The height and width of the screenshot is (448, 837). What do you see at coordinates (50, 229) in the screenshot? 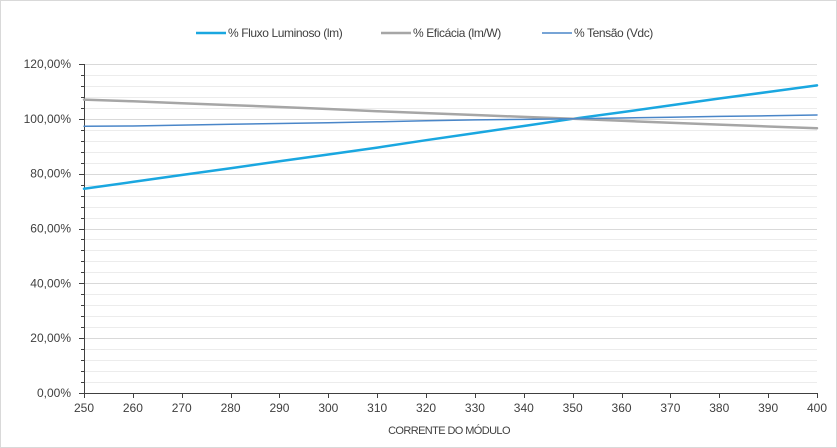
I see `y-tick-label: 60,00%` at bounding box center [50, 229].